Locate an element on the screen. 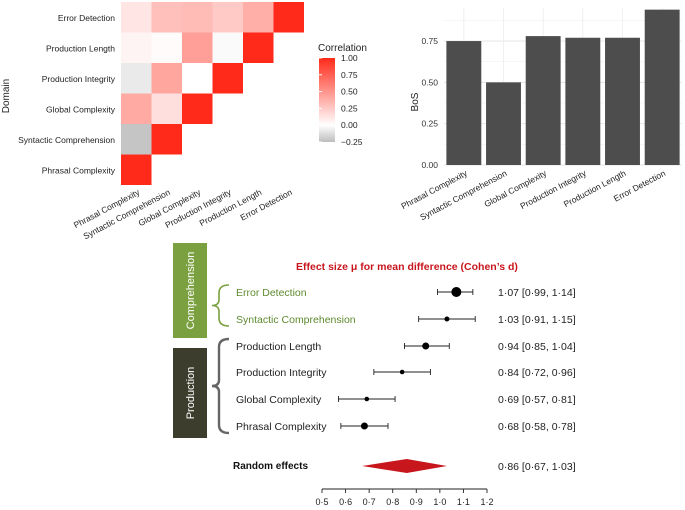  bar-y-tick-label: 0.25 is located at coordinates (429, 124).